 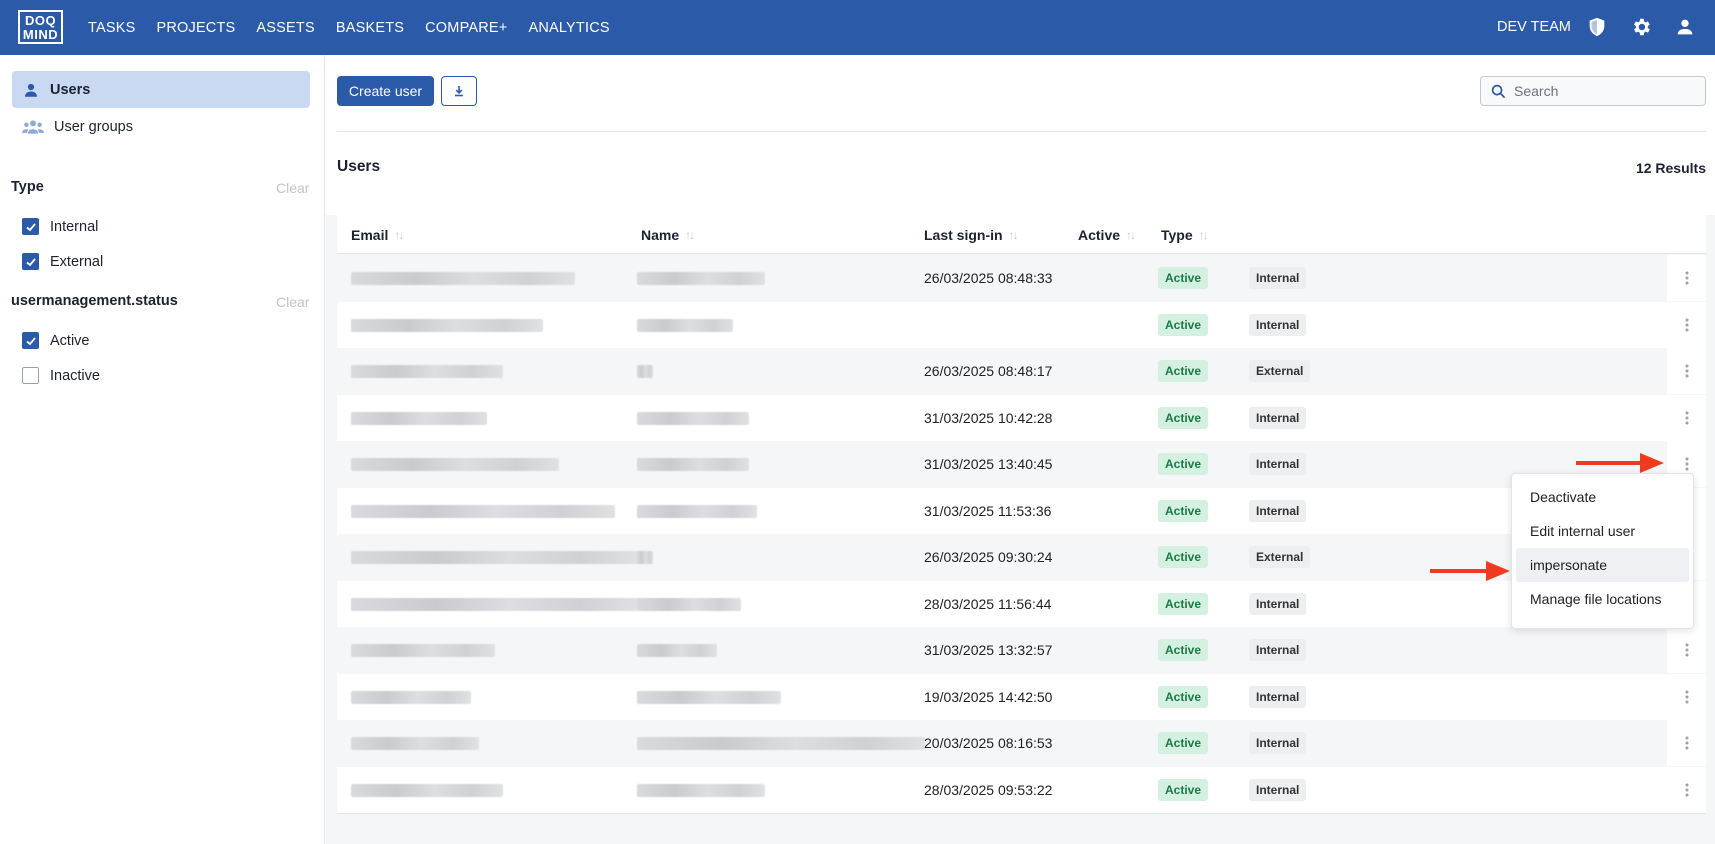 What do you see at coordinates (112, 27) in the screenshot?
I see `nav-tasks: TASKS` at bounding box center [112, 27].